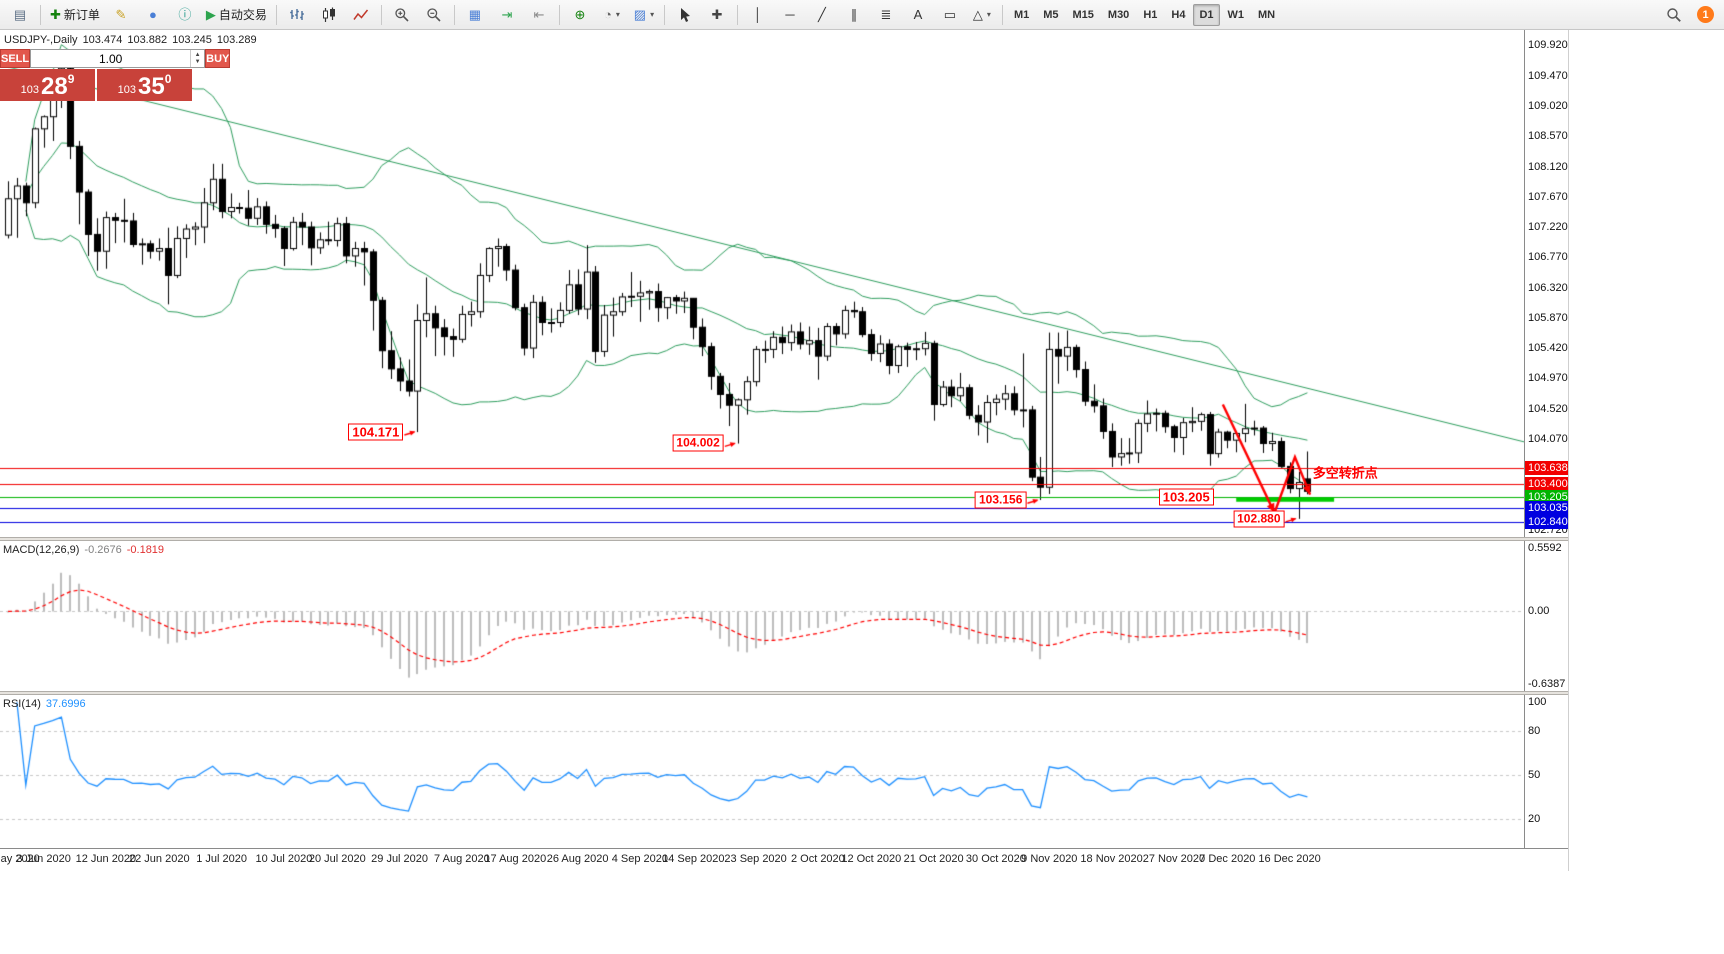 This screenshot has width=1724, height=954. What do you see at coordinates (1236, 14) in the screenshot?
I see `timeframe-w1: W1` at bounding box center [1236, 14].